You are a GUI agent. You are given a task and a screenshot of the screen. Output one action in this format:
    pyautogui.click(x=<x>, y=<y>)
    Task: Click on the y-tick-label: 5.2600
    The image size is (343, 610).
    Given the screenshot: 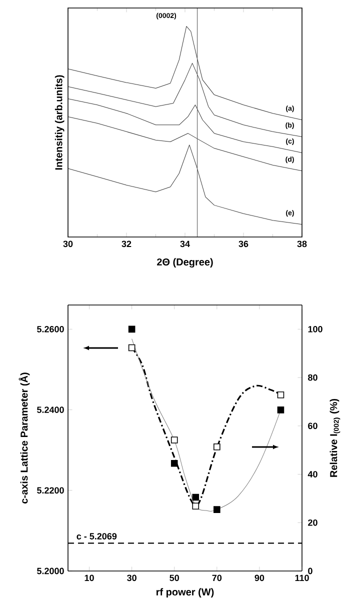 What is the action you would take?
    pyautogui.click(x=50, y=329)
    